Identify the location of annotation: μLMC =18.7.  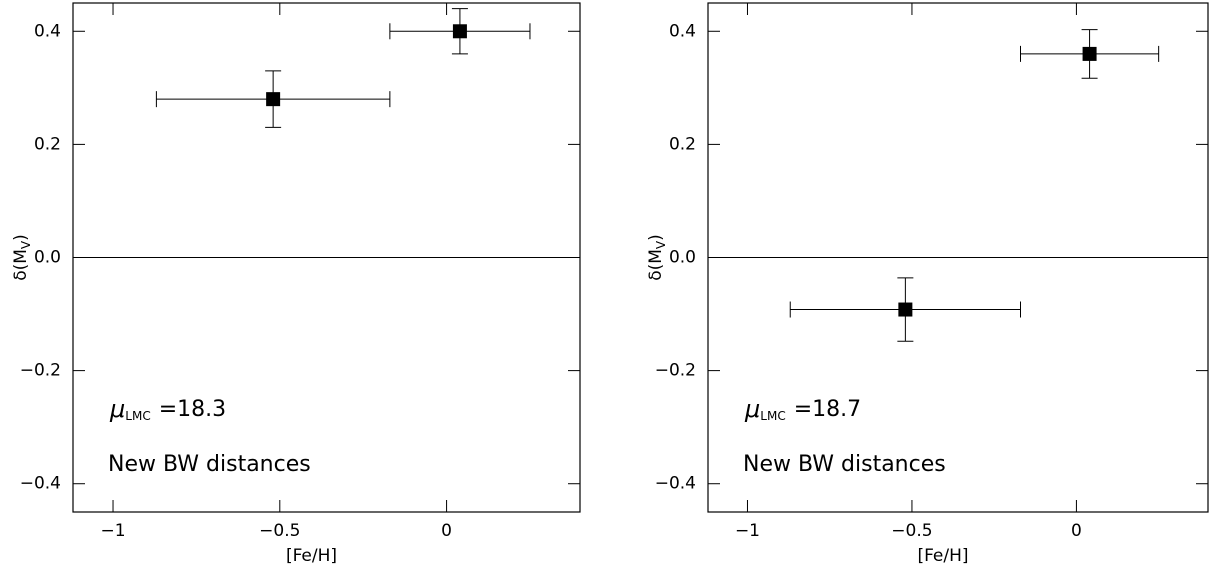
(802, 409).